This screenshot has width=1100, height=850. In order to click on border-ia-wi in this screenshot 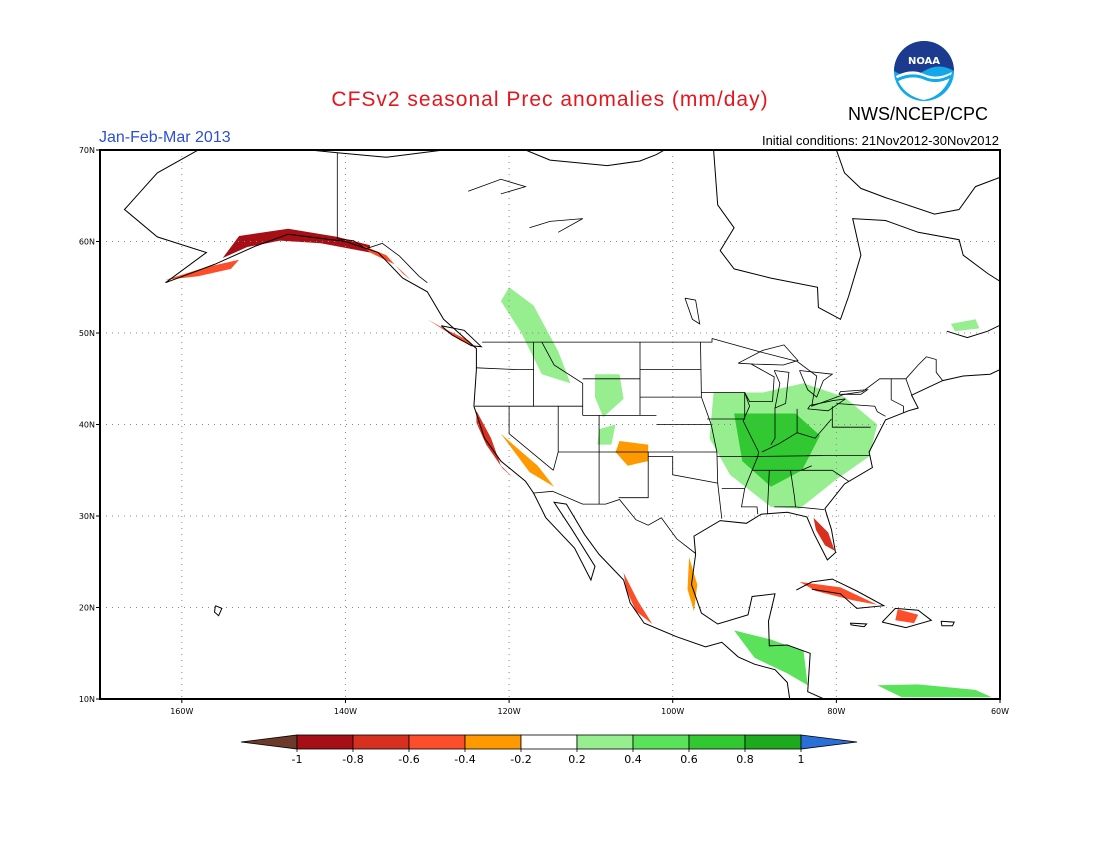, I will do `click(758, 397)`.